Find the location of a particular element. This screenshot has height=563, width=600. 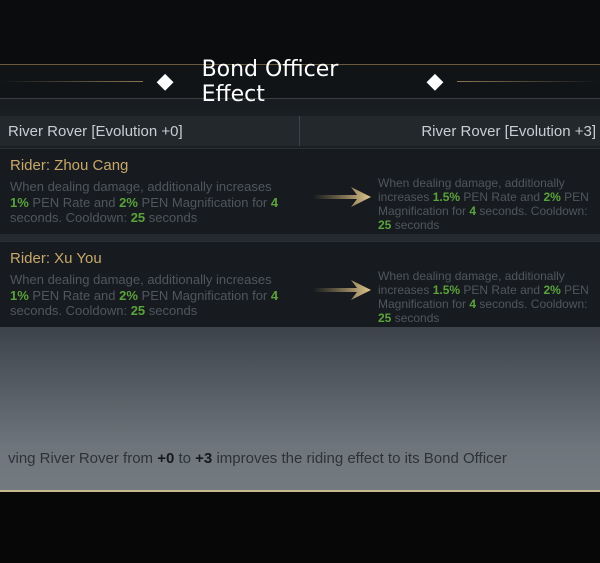

panel-title-bar: ◆ Bond Officer Effect ◆ is located at coordinates (300, 82).